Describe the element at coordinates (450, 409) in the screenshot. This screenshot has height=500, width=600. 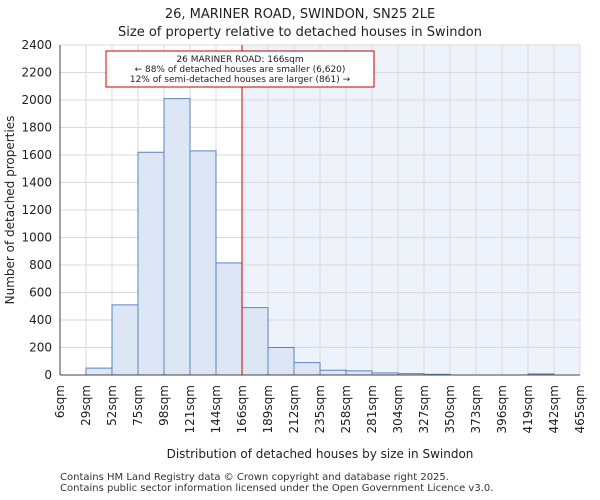
I see `x-tick-350sqm: 350sqm` at that location.